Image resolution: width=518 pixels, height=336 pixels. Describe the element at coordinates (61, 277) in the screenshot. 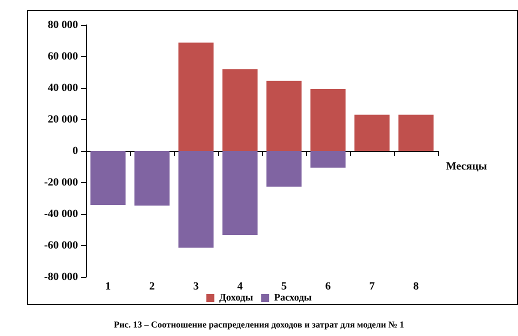

I see `y-tick-label: -80 000` at that location.